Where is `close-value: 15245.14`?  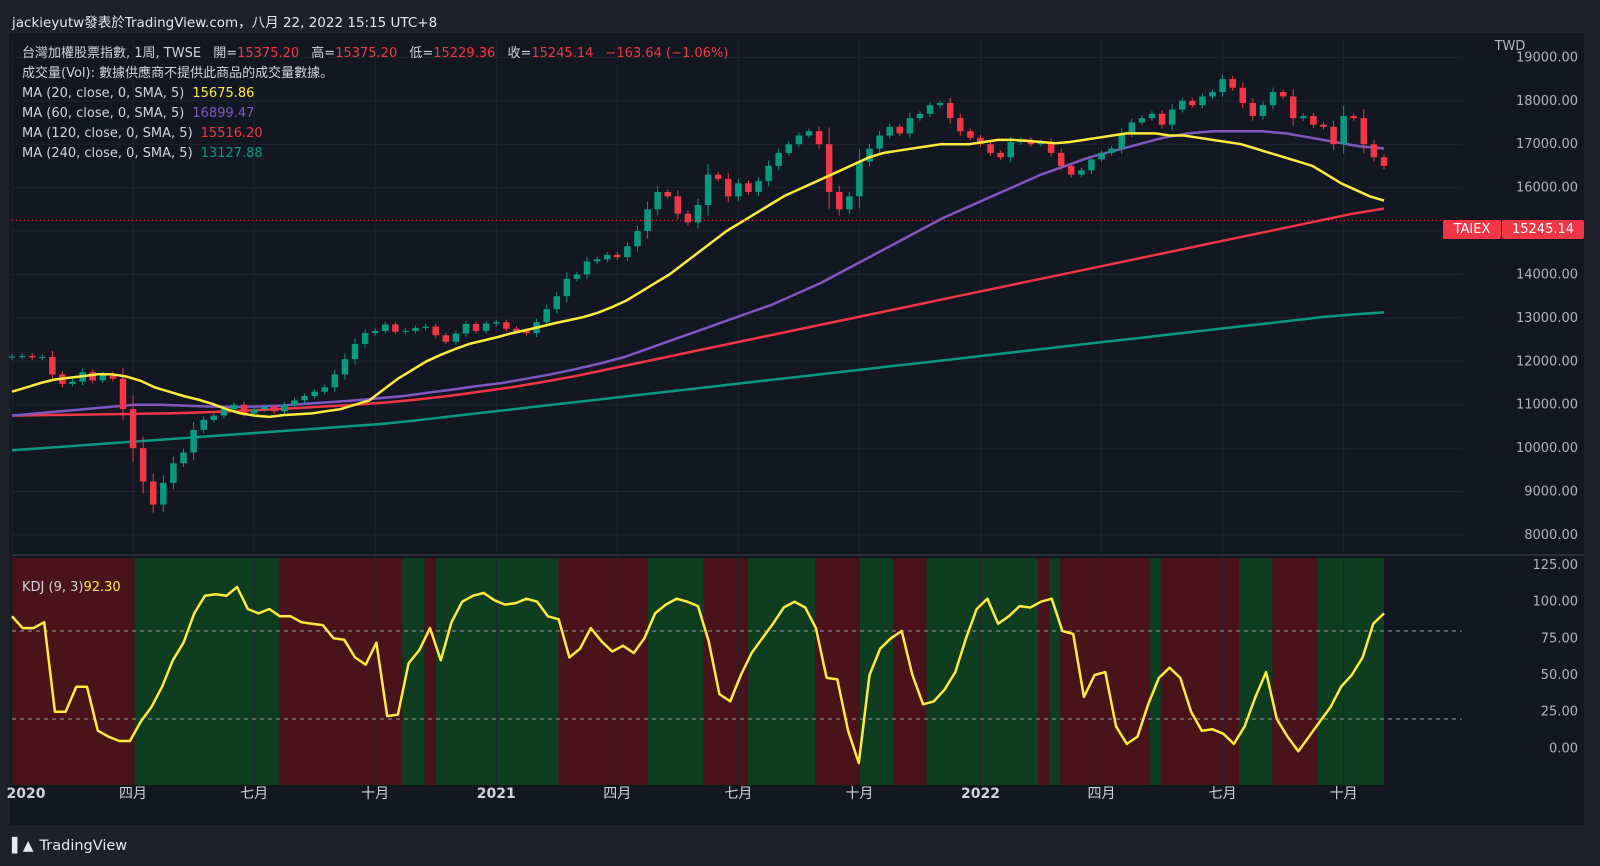 close-value: 15245.14 is located at coordinates (562, 53).